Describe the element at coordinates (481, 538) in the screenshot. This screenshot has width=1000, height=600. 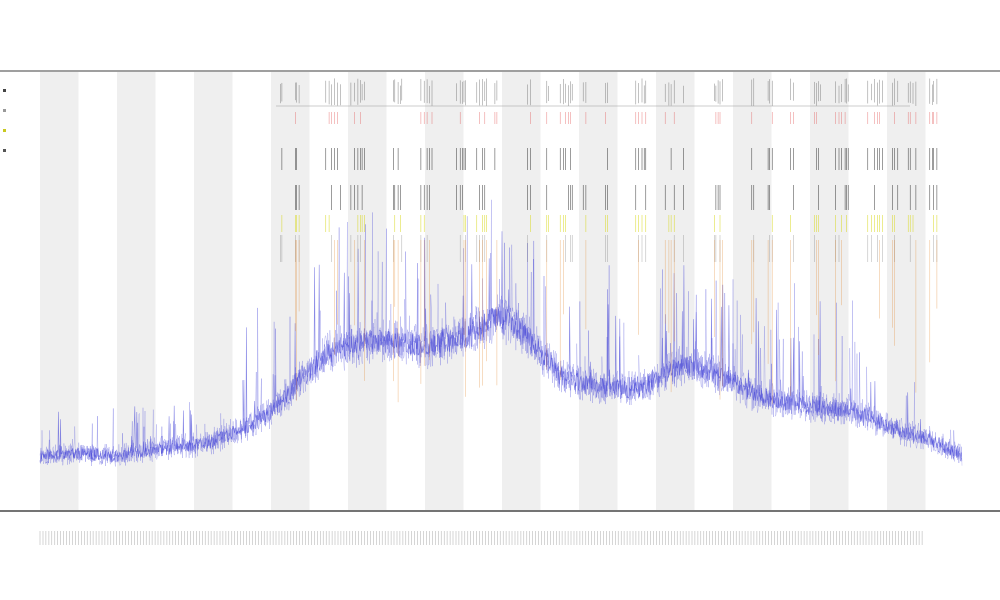
I see `x-tick-marks` at that location.